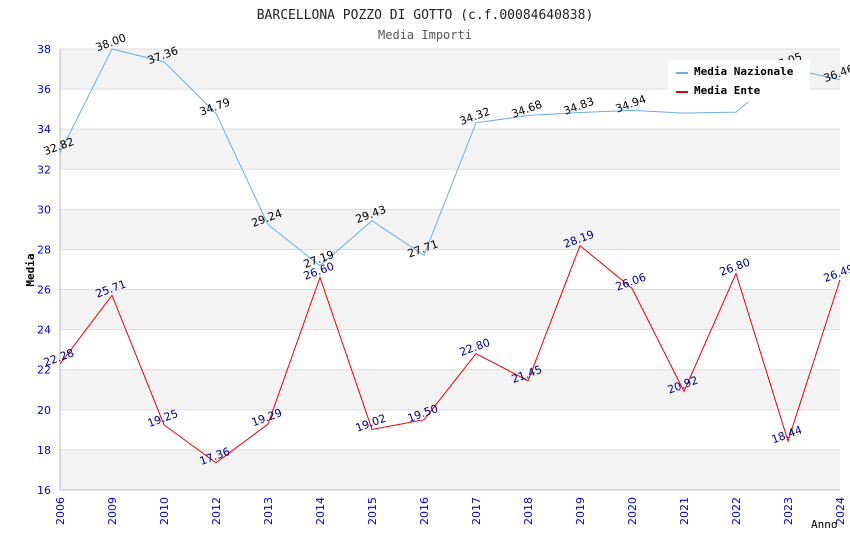 The image size is (850, 550). I want to click on y-tick-label: 26, so click(44, 290).